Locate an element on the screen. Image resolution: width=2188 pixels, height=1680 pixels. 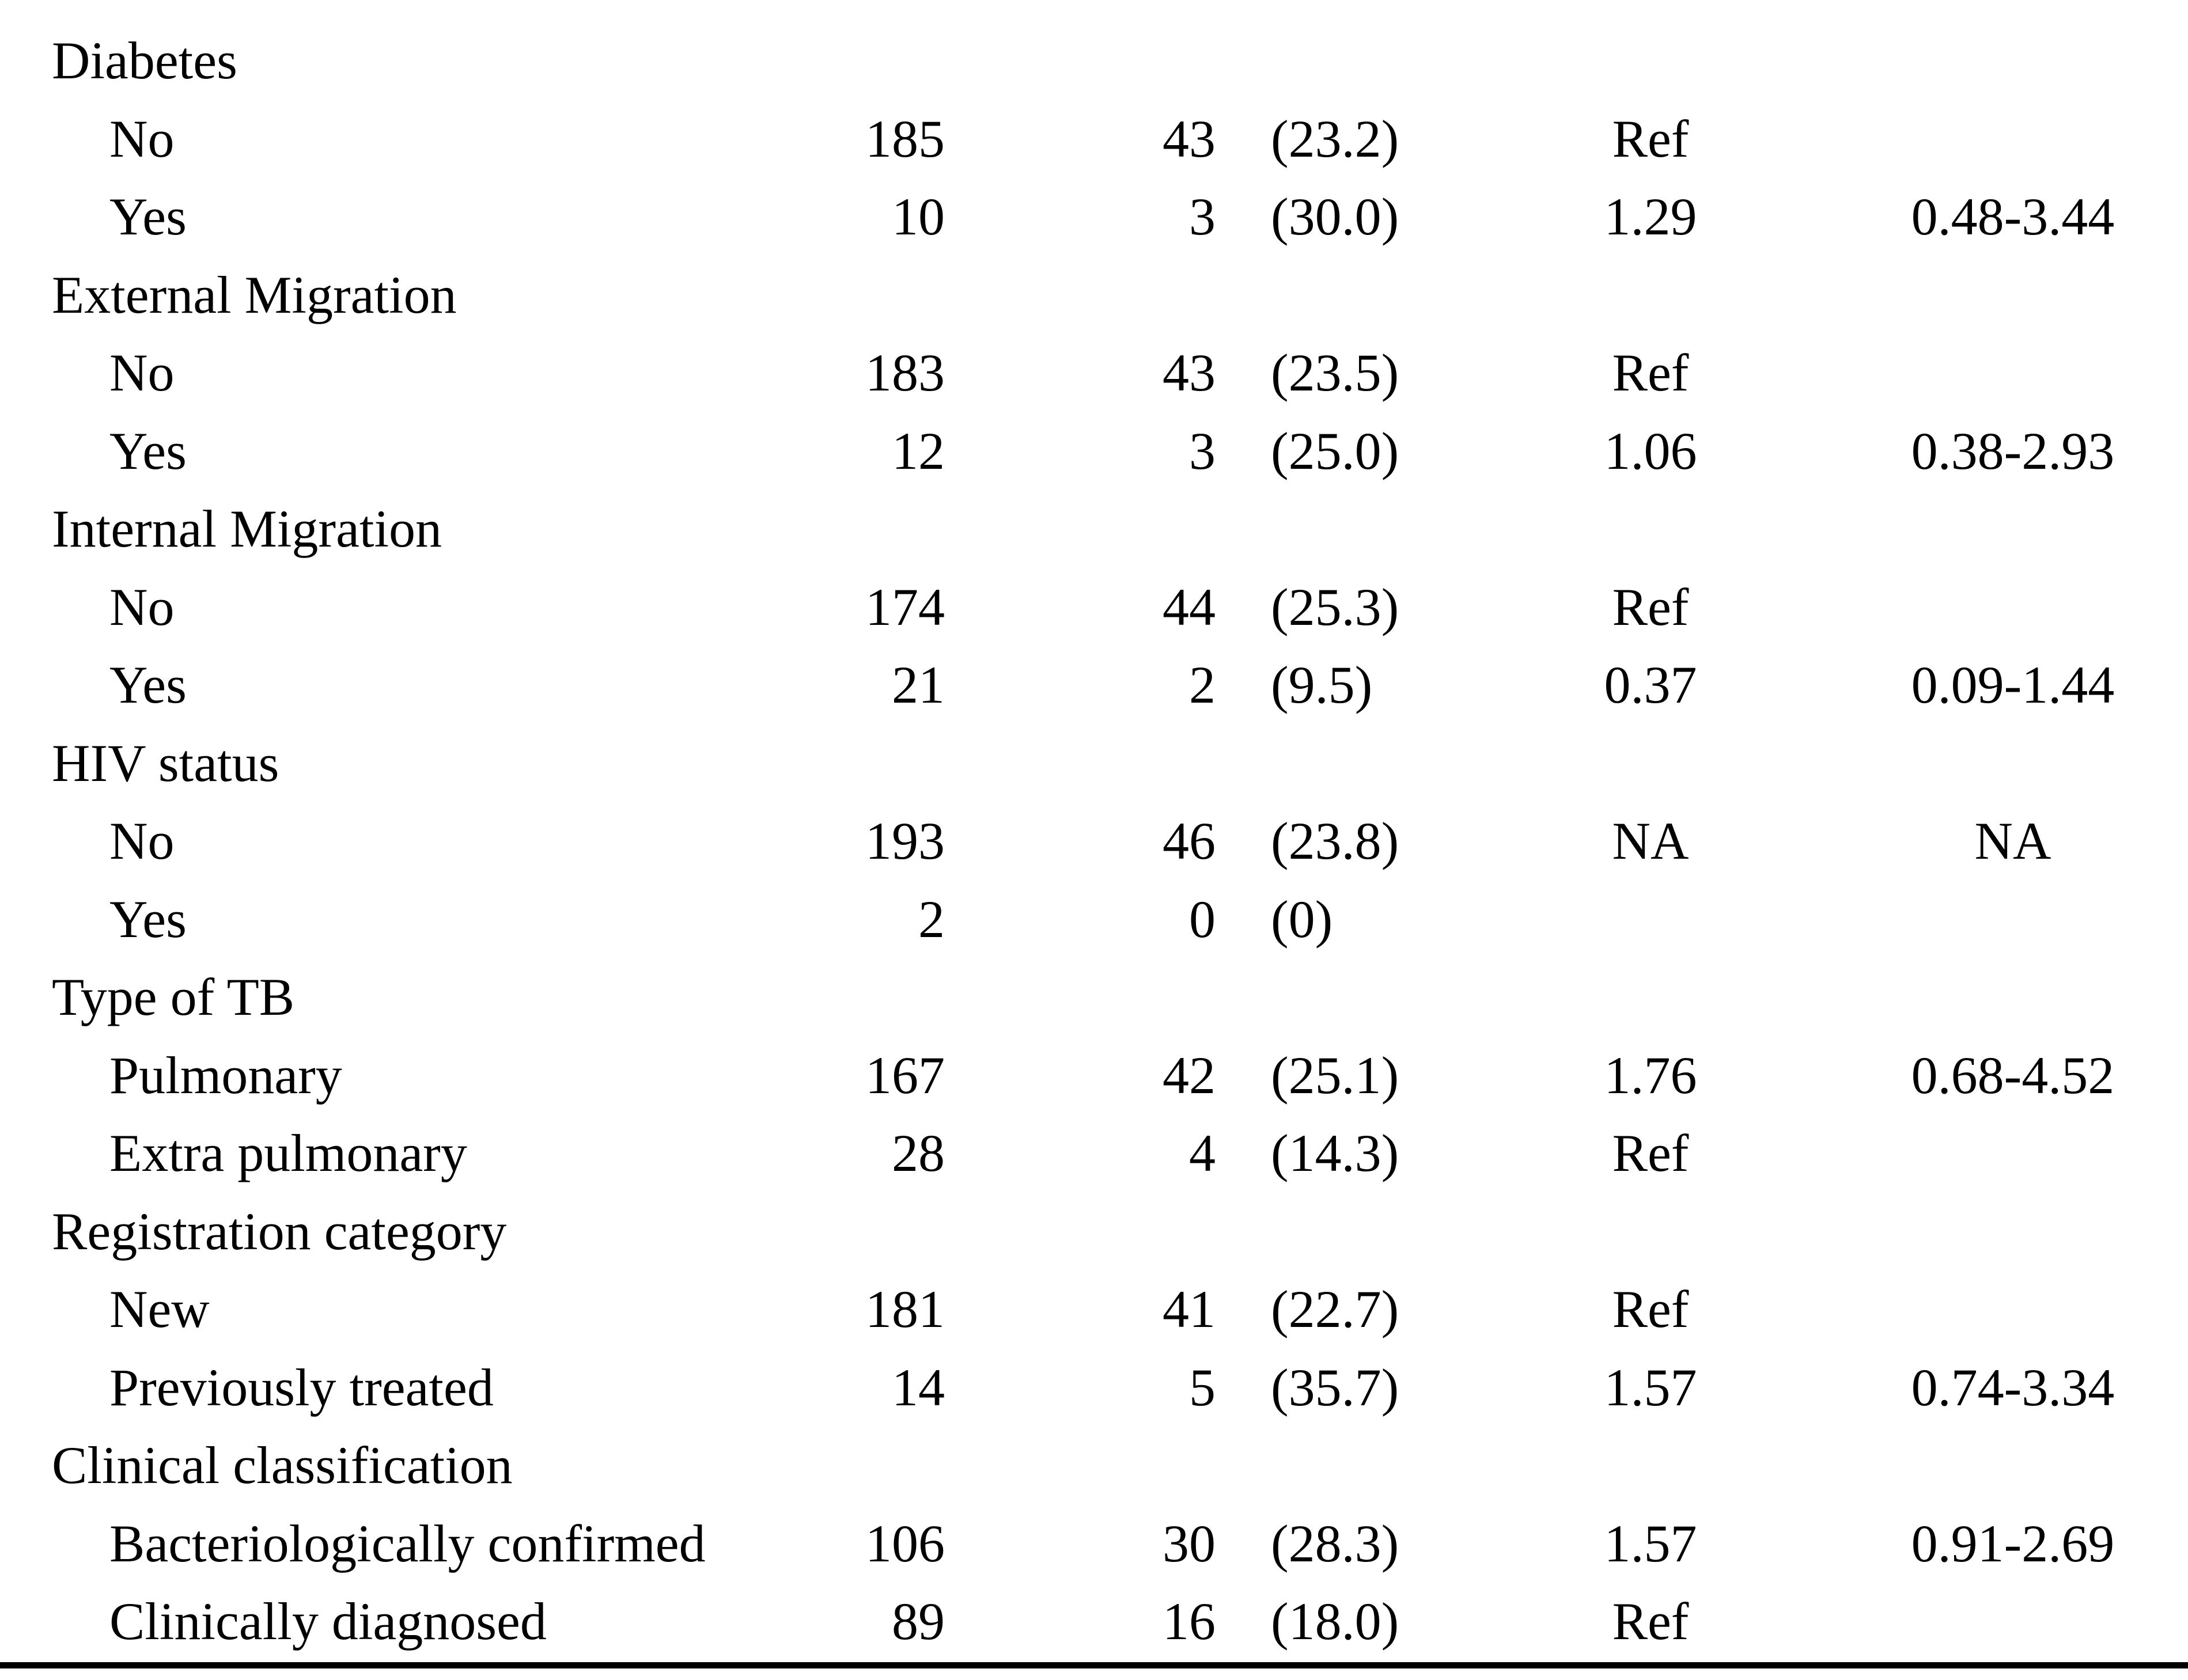
col-percent: (35.7) is located at coordinates (1335, 1387).